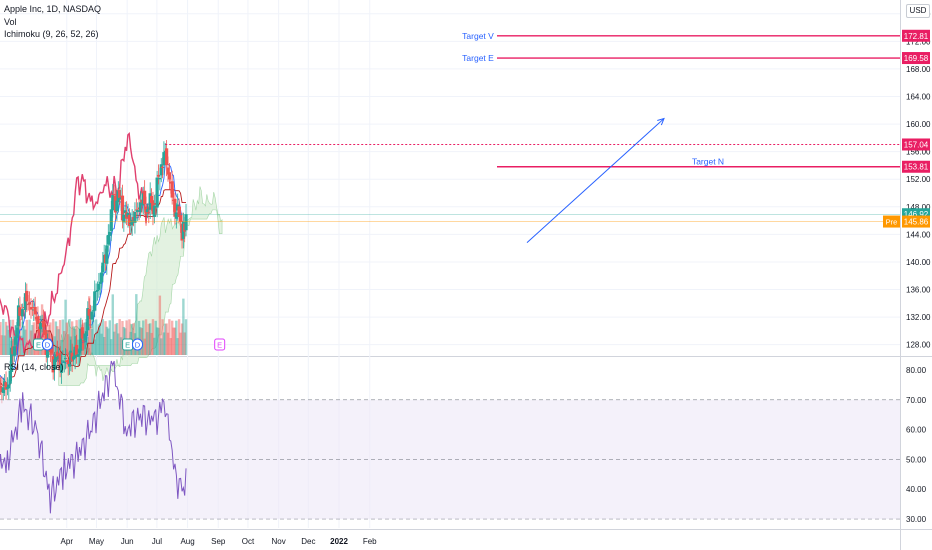 Image resolution: width=932 pixels, height=550 pixels. Describe the element at coordinates (661, 121) in the screenshot. I see `projection-arrow-head` at that location.